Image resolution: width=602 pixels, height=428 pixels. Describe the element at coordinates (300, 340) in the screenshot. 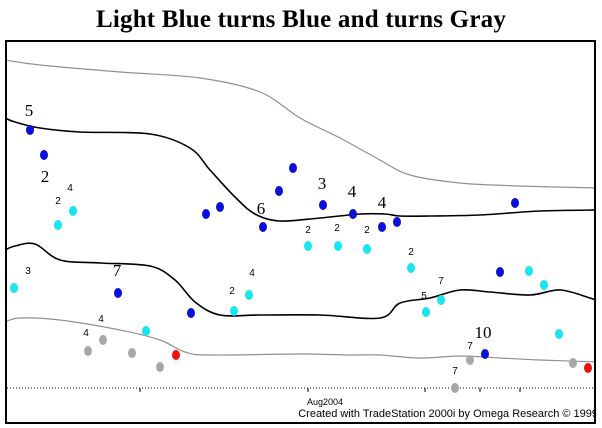

I see `band-lower-thin` at that location.